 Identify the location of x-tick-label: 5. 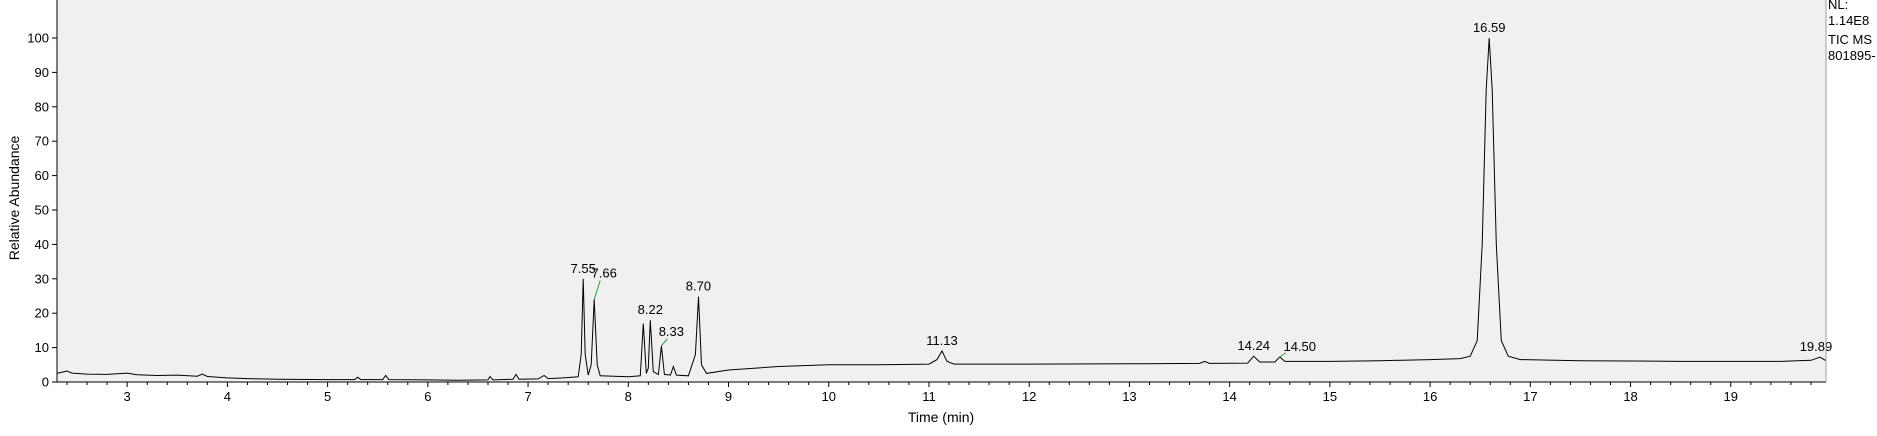
(327, 396).